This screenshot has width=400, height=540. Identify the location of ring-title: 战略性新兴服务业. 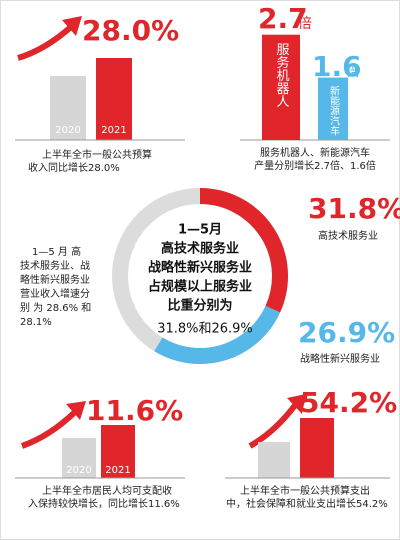
(200, 268).